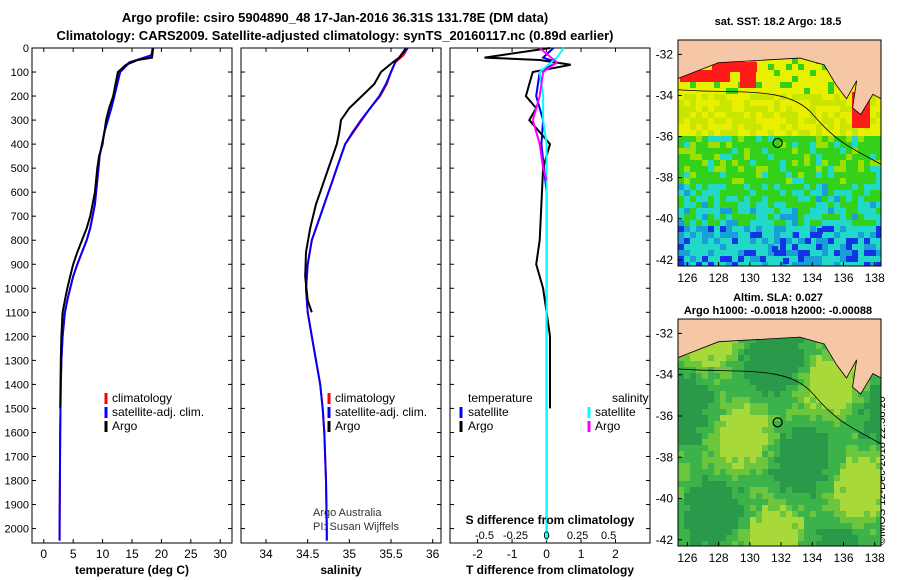 This screenshot has width=900, height=580. Describe the element at coordinates (391, 554) in the screenshot. I see `xtick-label: 35.5` at that location.